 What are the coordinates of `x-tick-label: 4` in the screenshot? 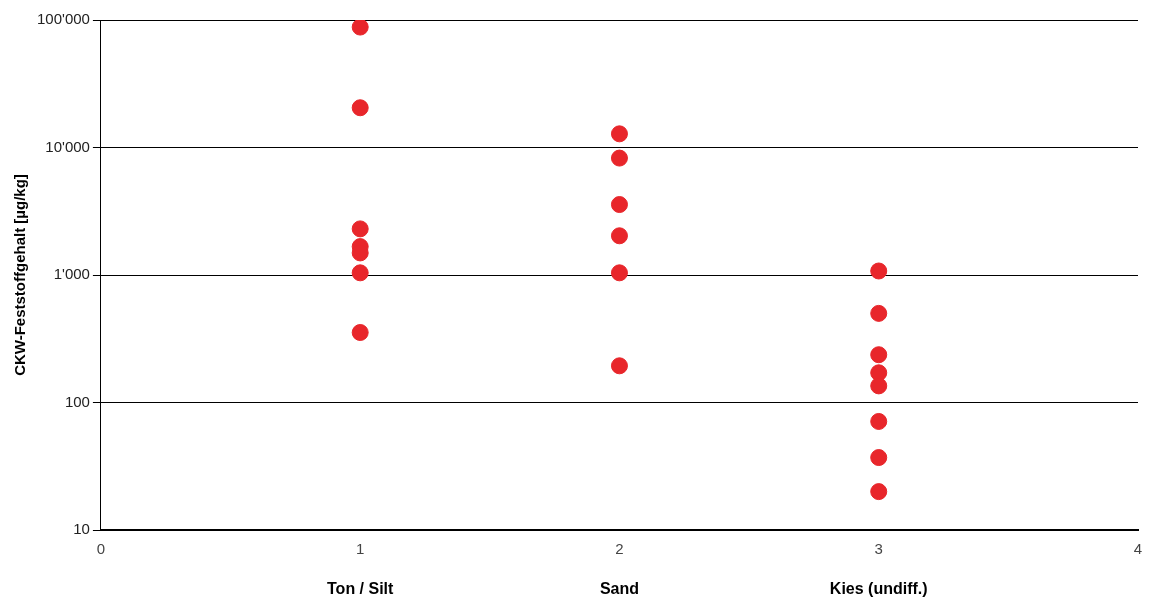 It's located at (1138, 549).